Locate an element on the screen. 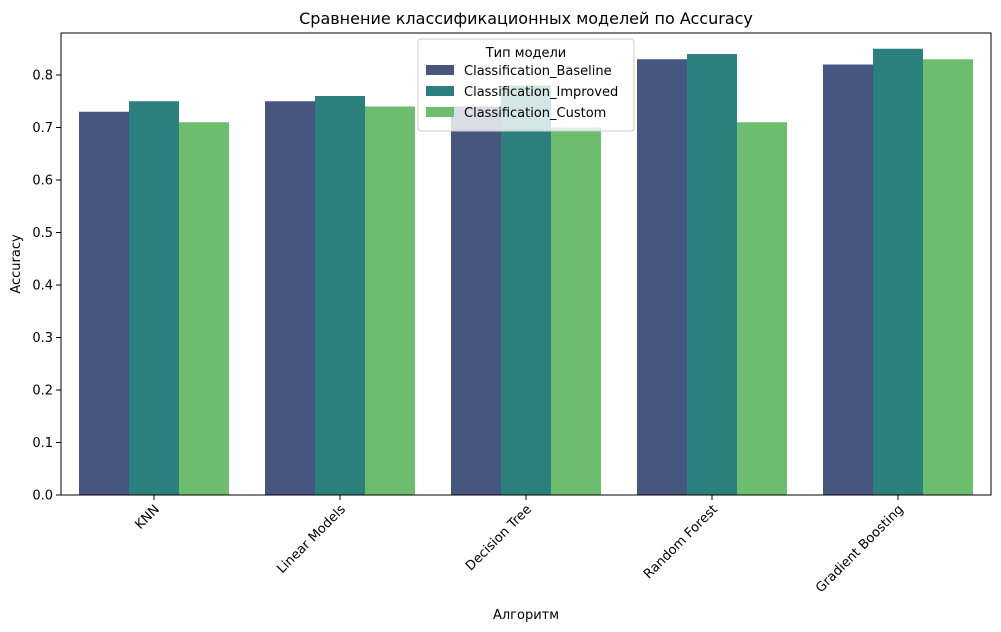 This screenshot has width=1001, height=632. bar-classification-baseline-linear-models is located at coordinates (290, 298).